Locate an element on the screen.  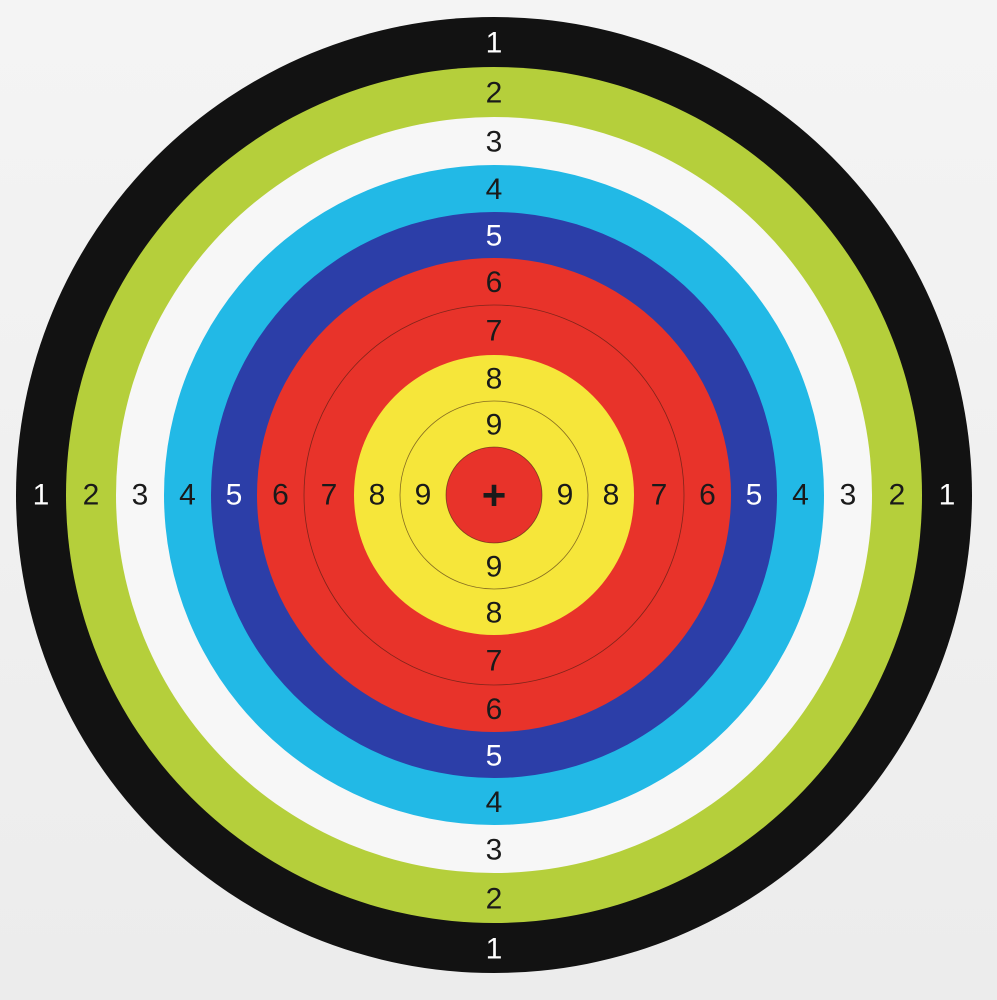
score-label-3-bottom: 3 is located at coordinates (494, 850).